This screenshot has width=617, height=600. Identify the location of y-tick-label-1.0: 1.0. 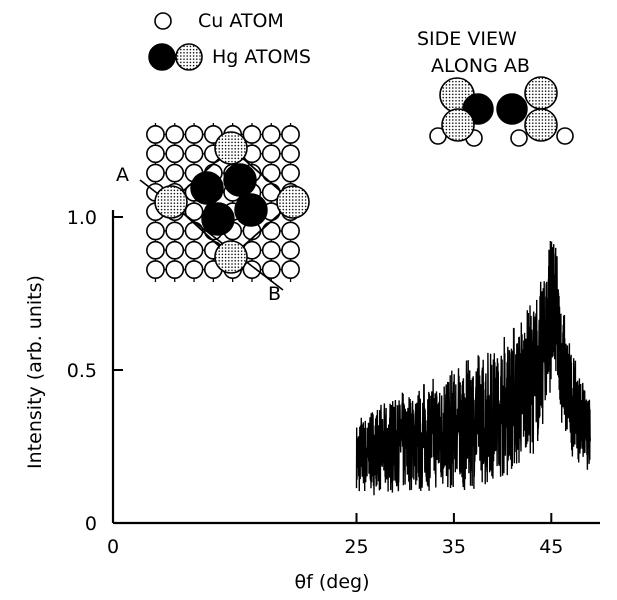
(82, 218).